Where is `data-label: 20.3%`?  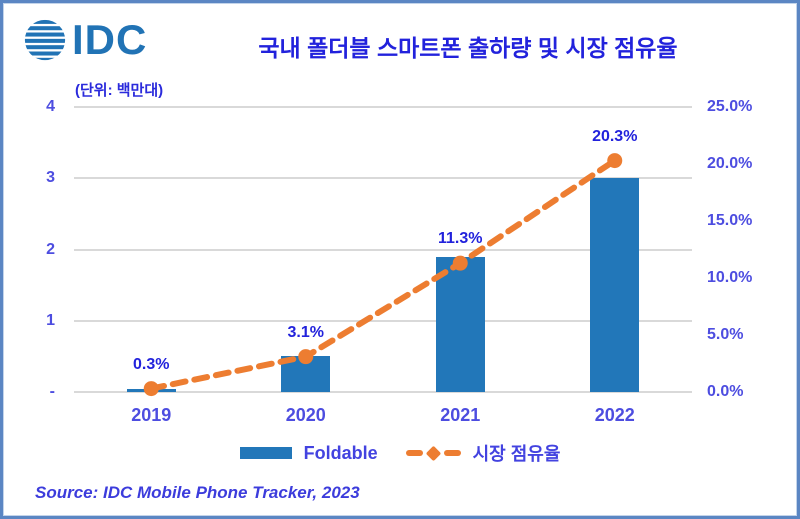 data-label: 20.3% is located at coordinates (615, 136).